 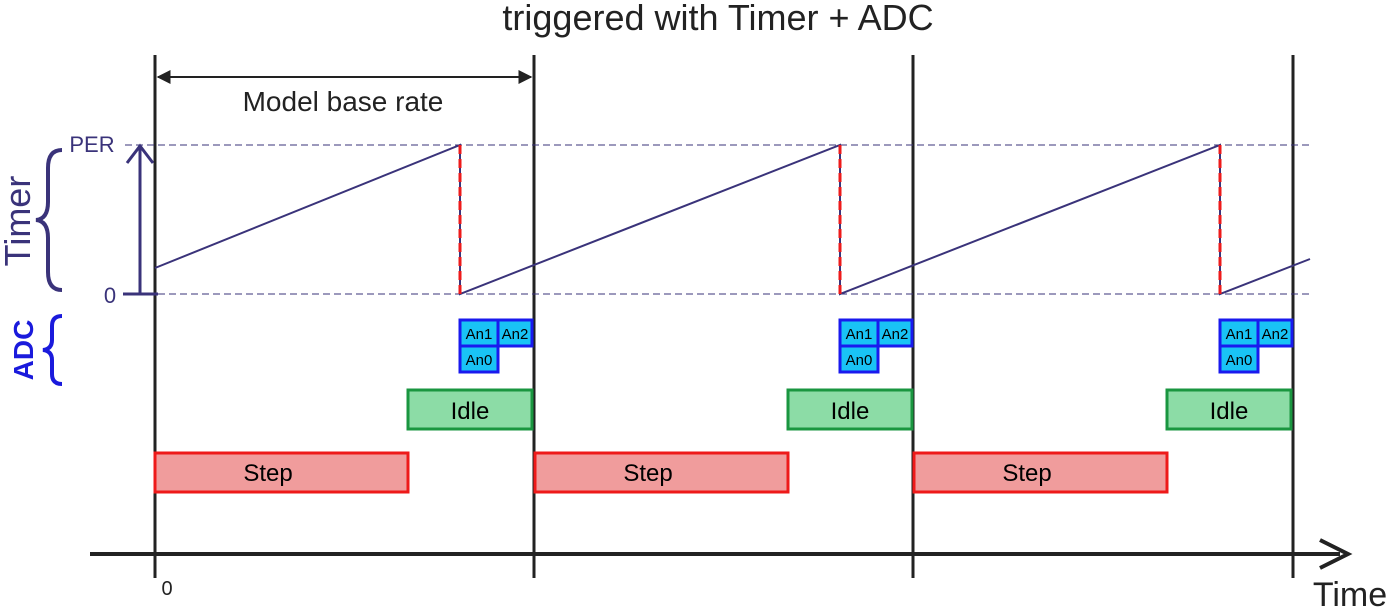 What do you see at coordinates (91, 144) in the screenshot?
I see `per-label: PER` at bounding box center [91, 144].